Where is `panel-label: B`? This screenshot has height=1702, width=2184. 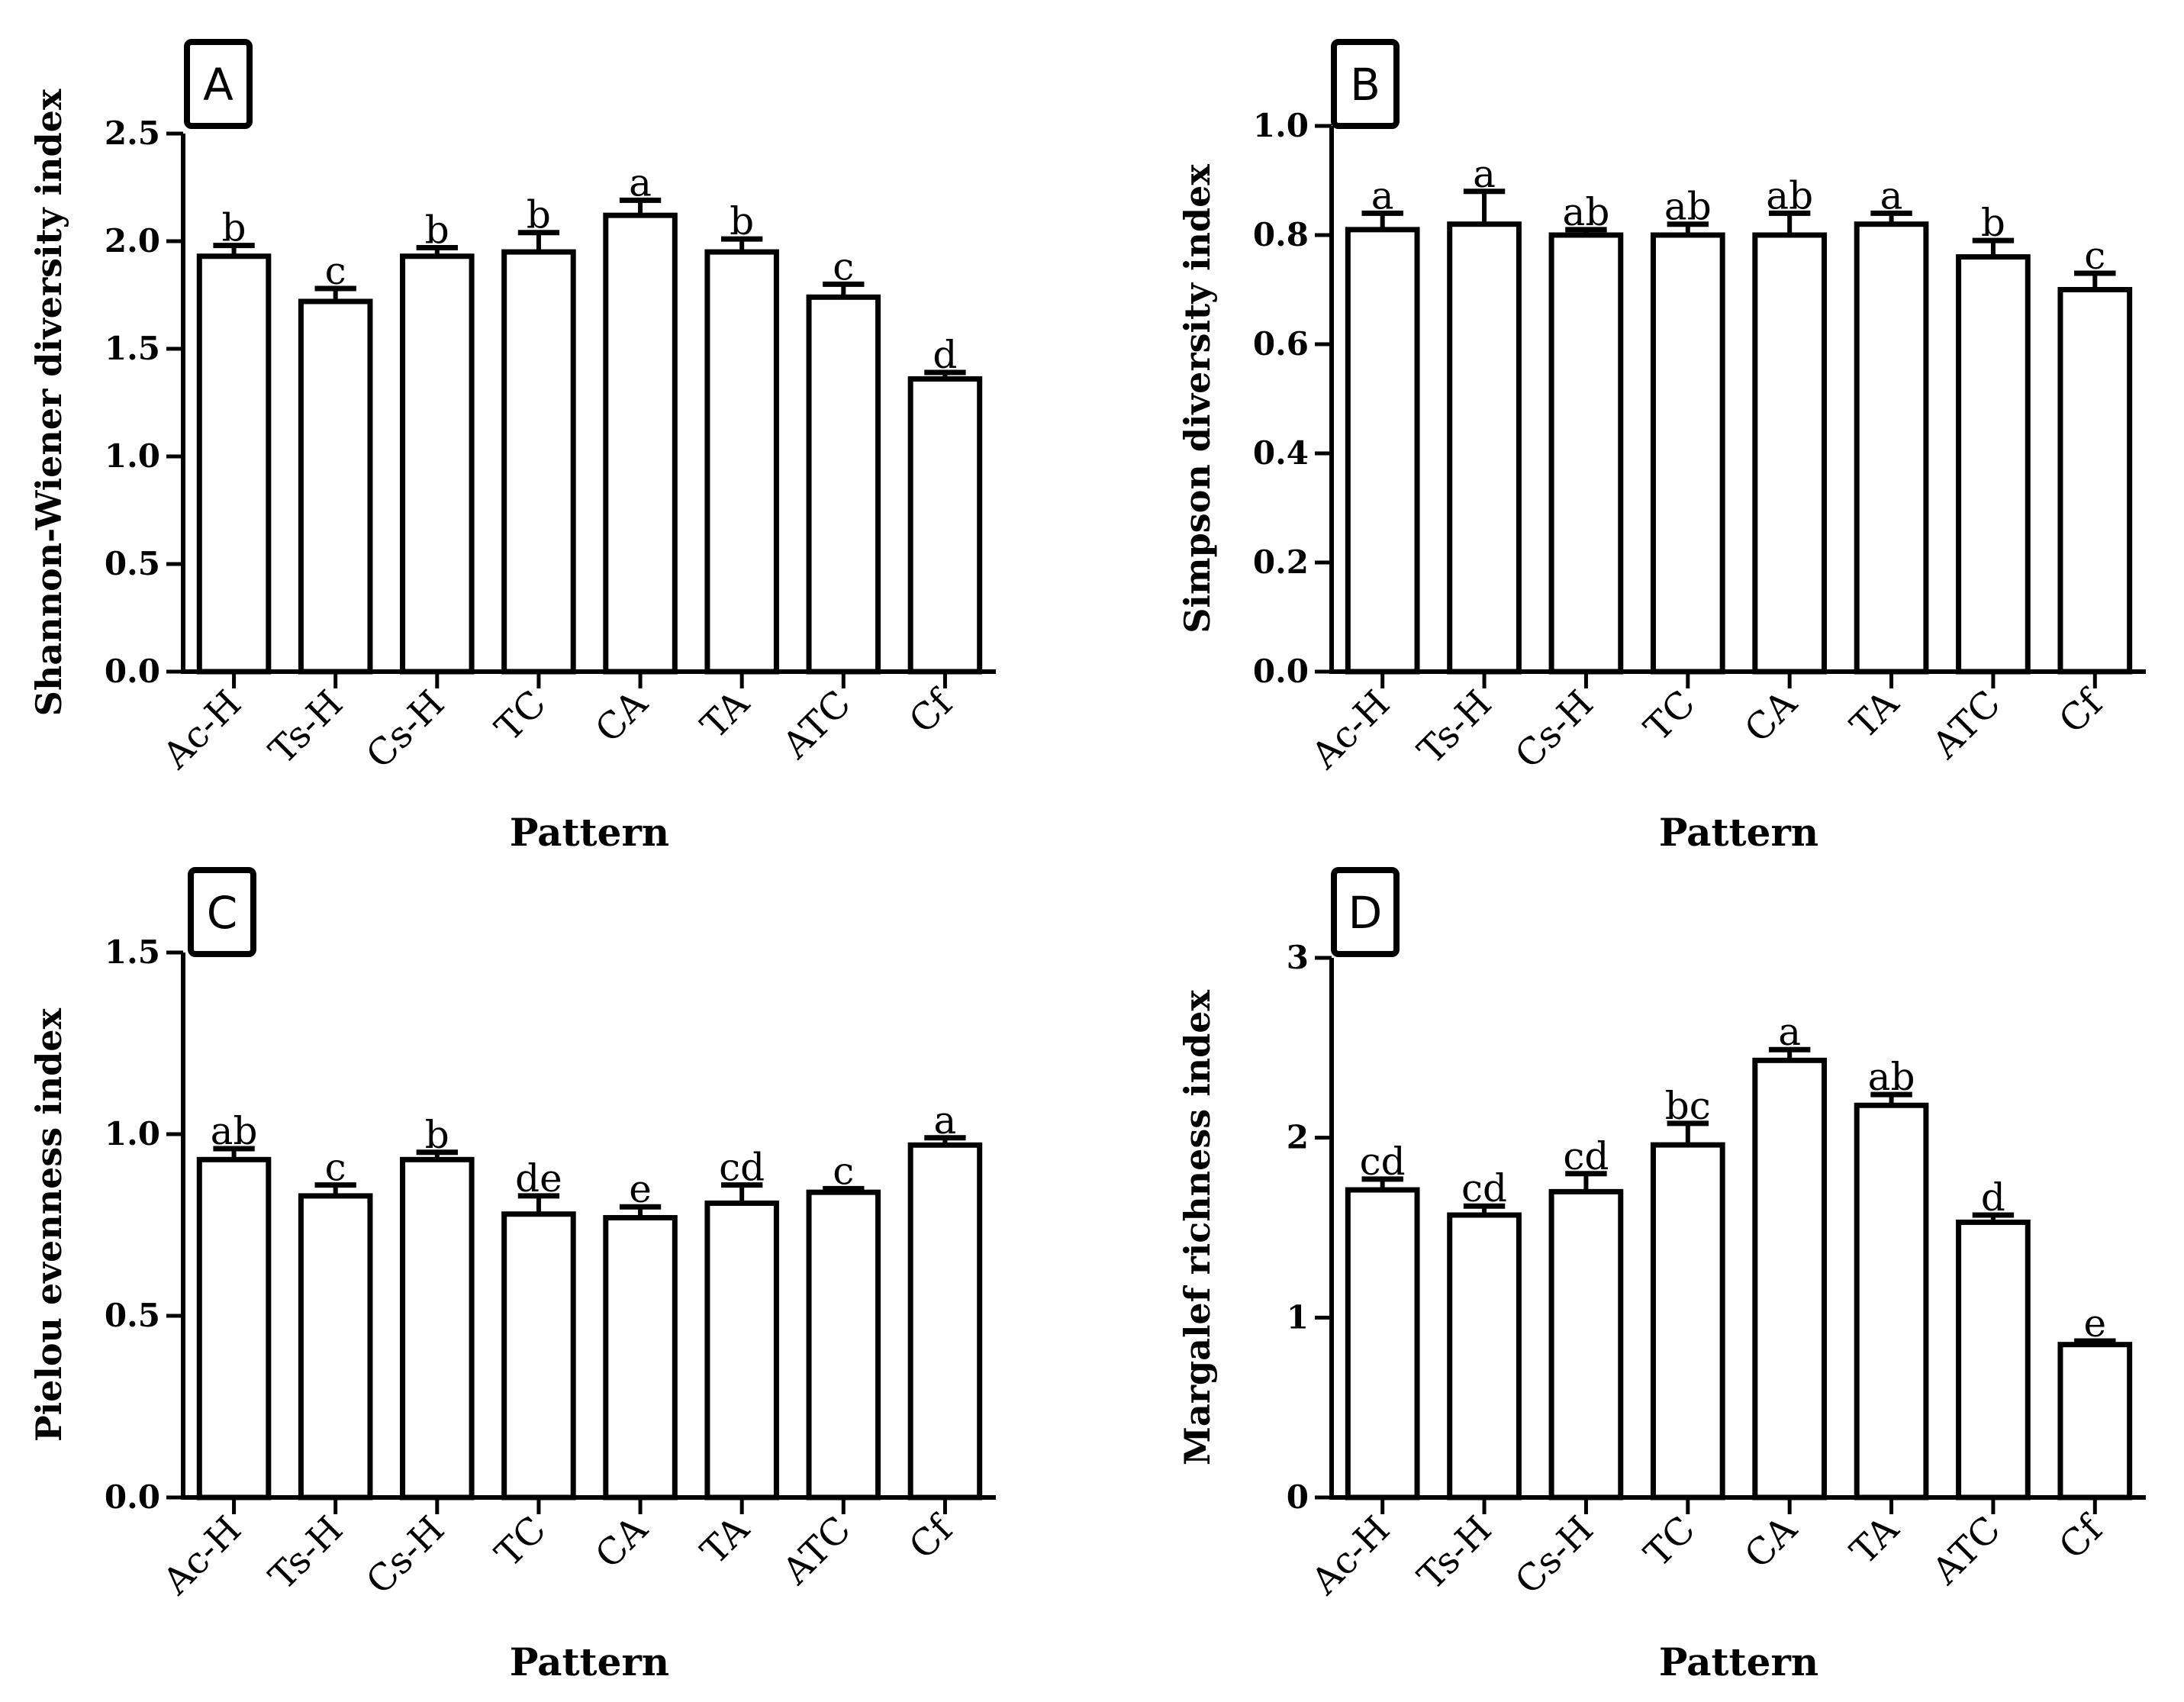 panel-label: B is located at coordinates (1365, 85).